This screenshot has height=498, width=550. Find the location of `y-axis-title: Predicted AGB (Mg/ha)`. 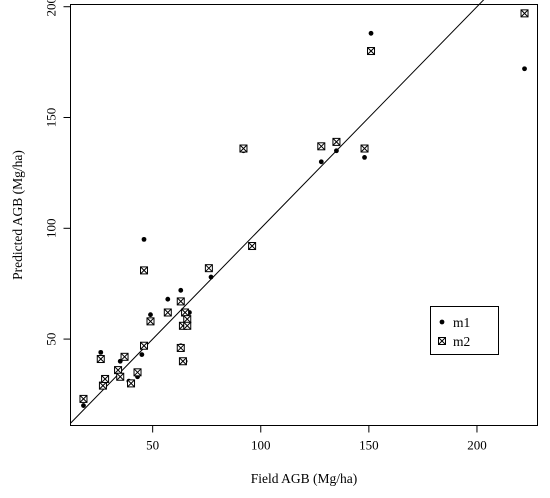

y-axis-title: Predicted AGB (Mg/ha) is located at coordinates (17, 215).